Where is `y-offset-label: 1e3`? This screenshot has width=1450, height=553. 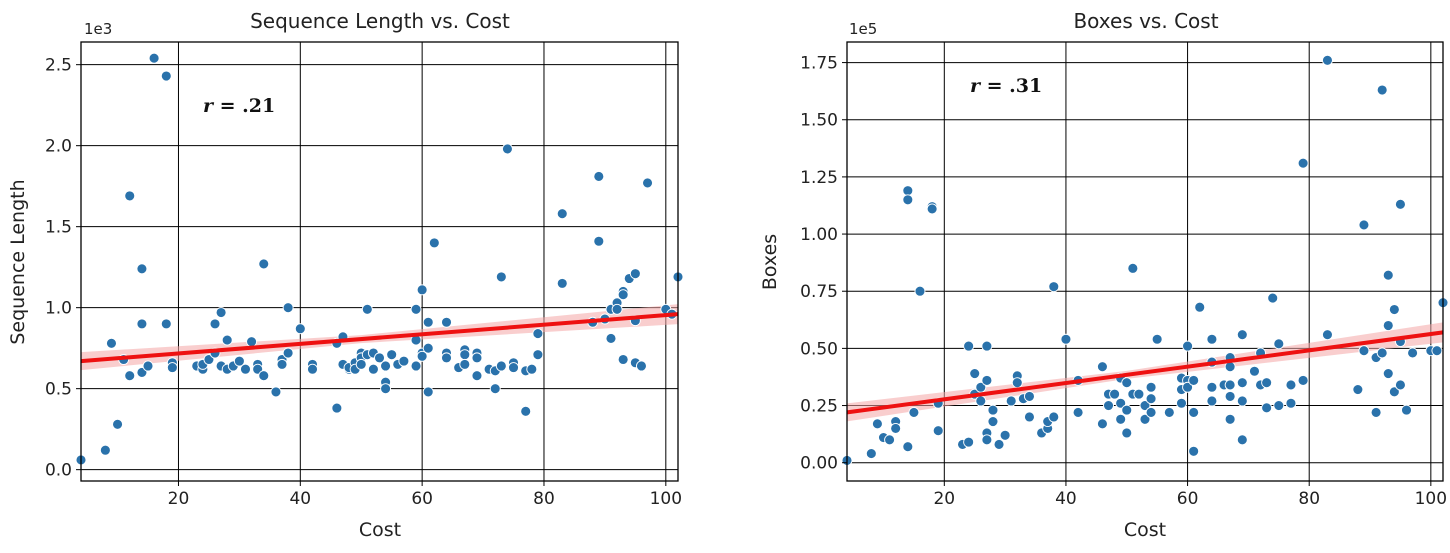
y-offset-label: 1e3 is located at coordinates (98, 29).